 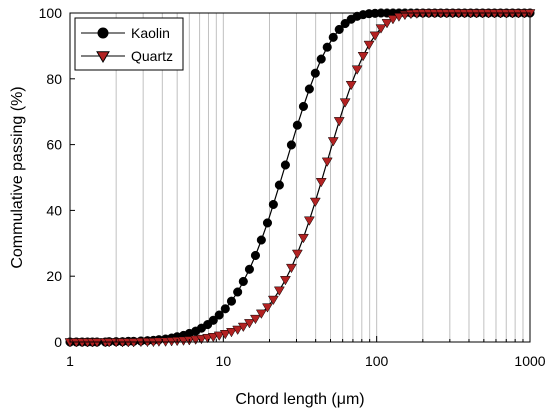 I want to click on legend-label-quartz: Quartz, so click(x=152, y=56).